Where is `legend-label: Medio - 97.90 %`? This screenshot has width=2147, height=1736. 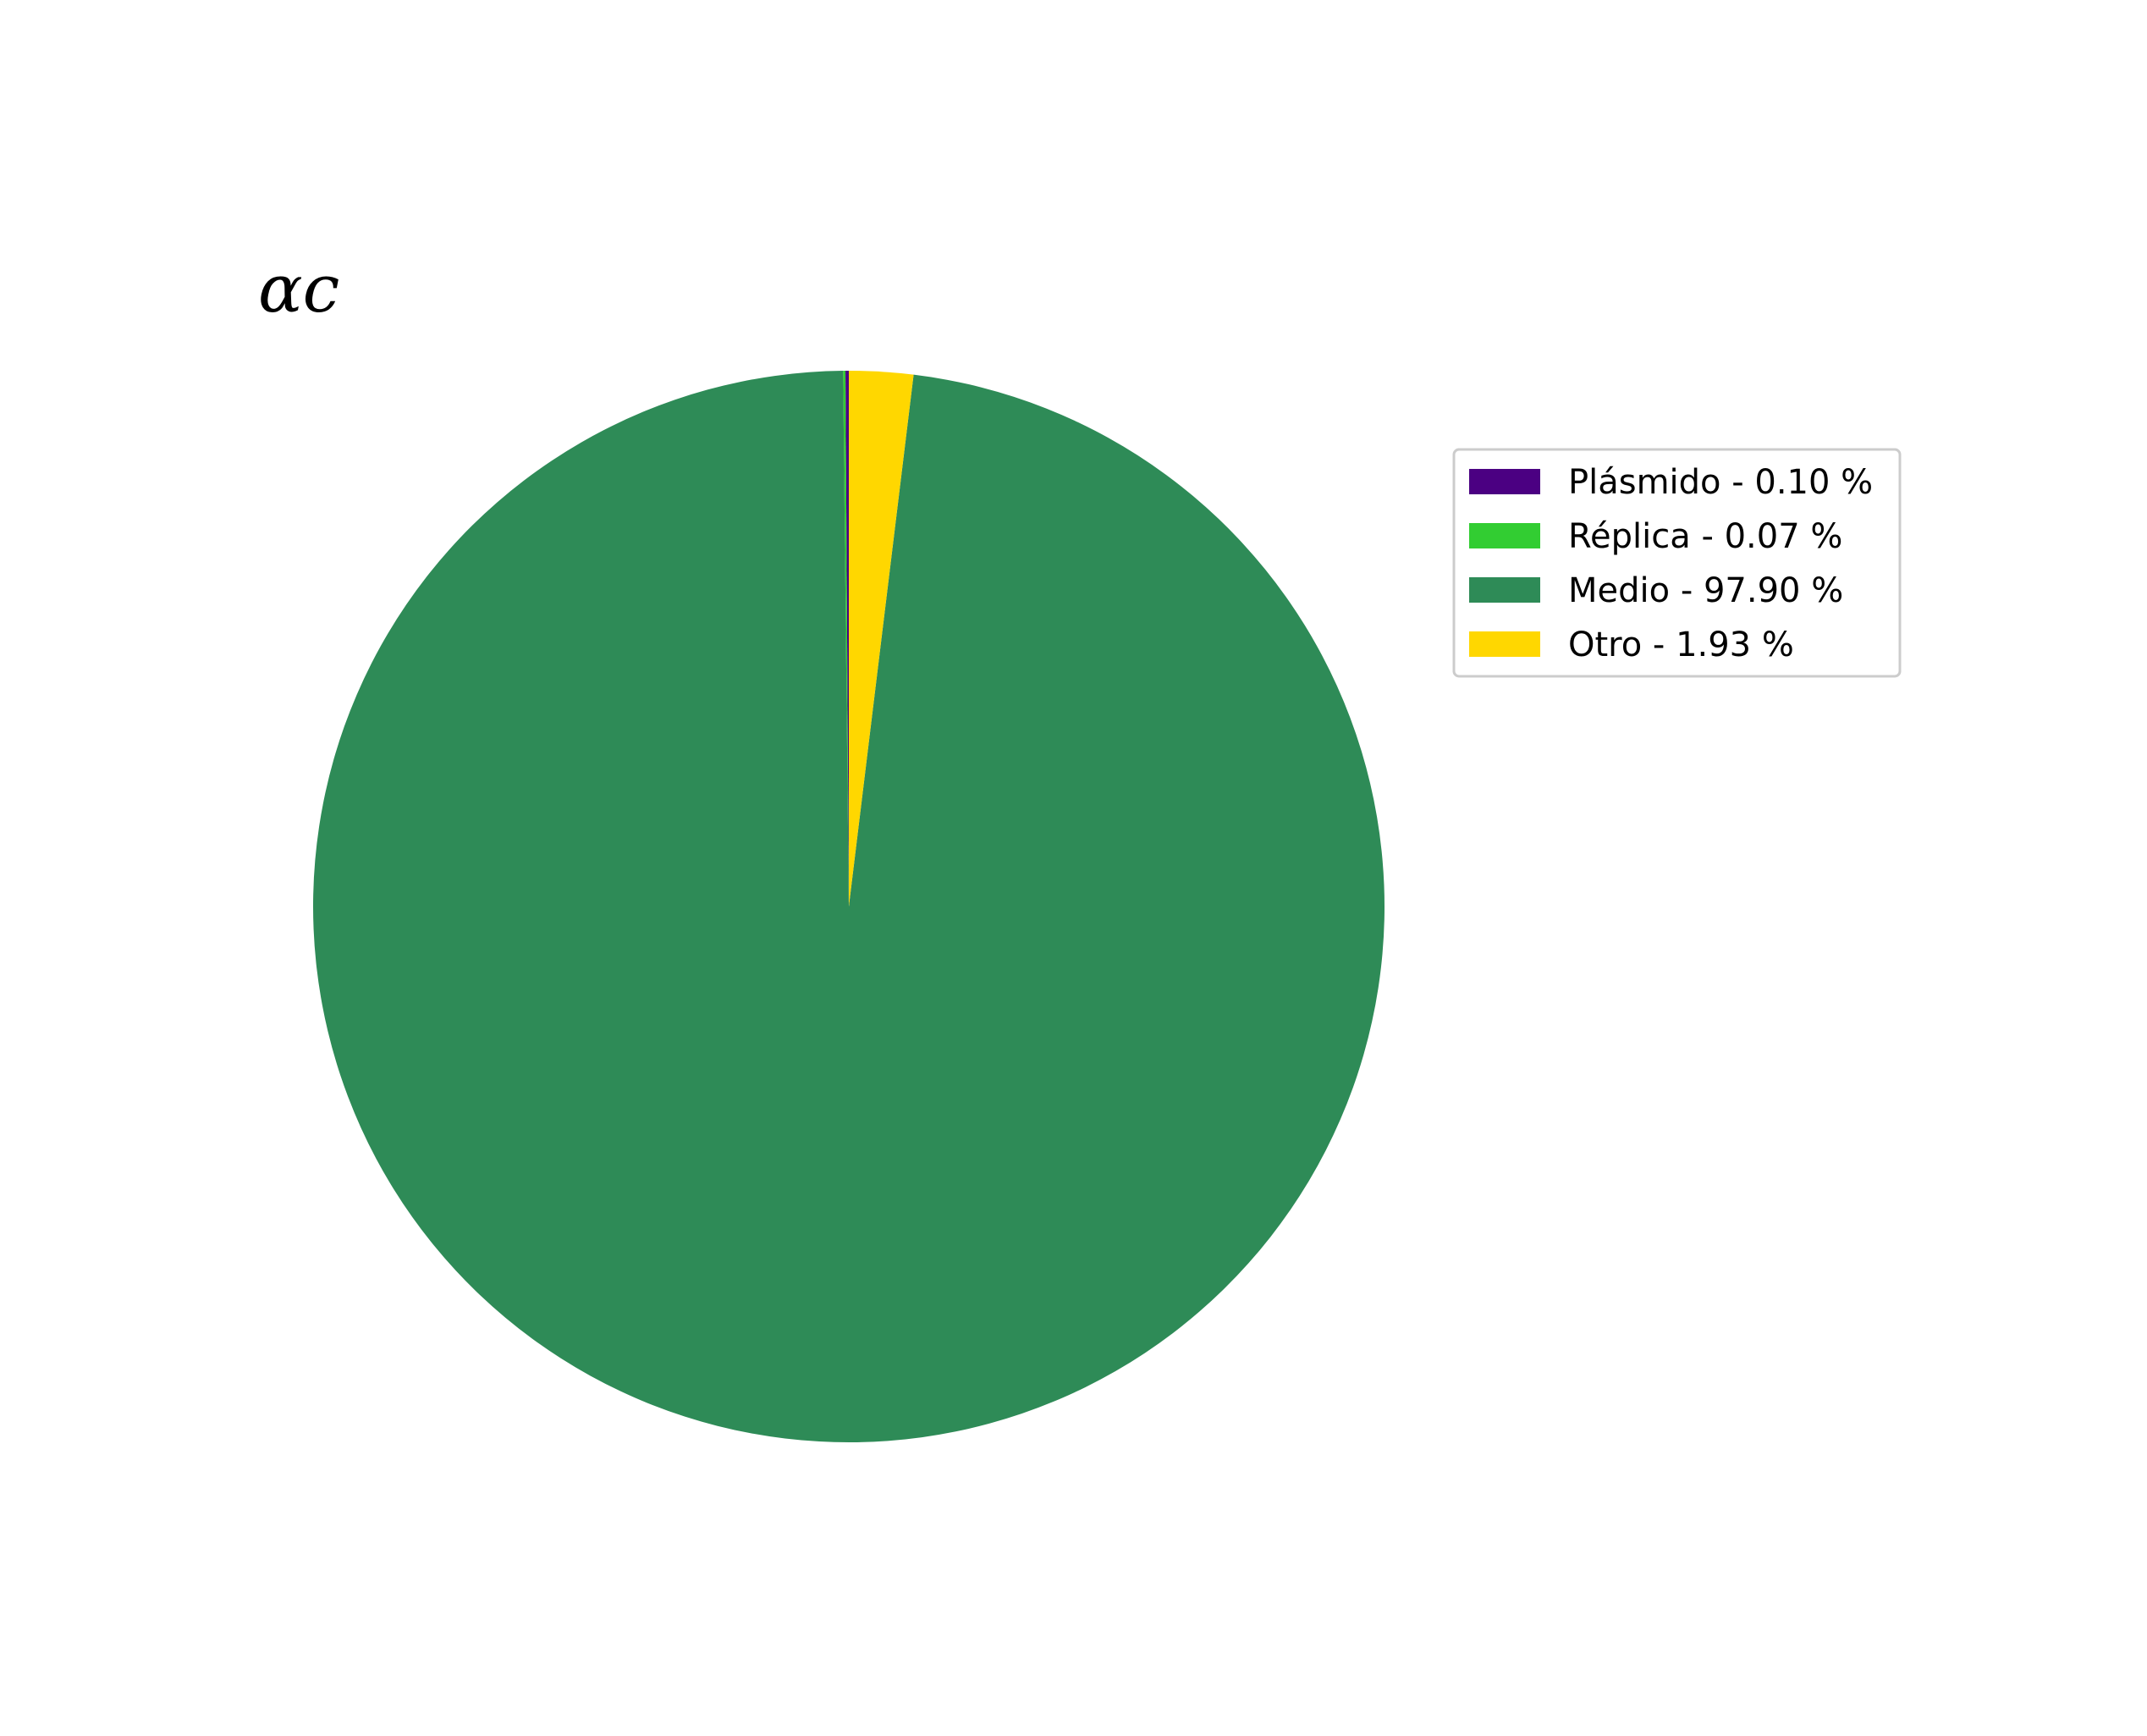
legend-label: Medio - 97.90 % is located at coordinates (1705, 590).